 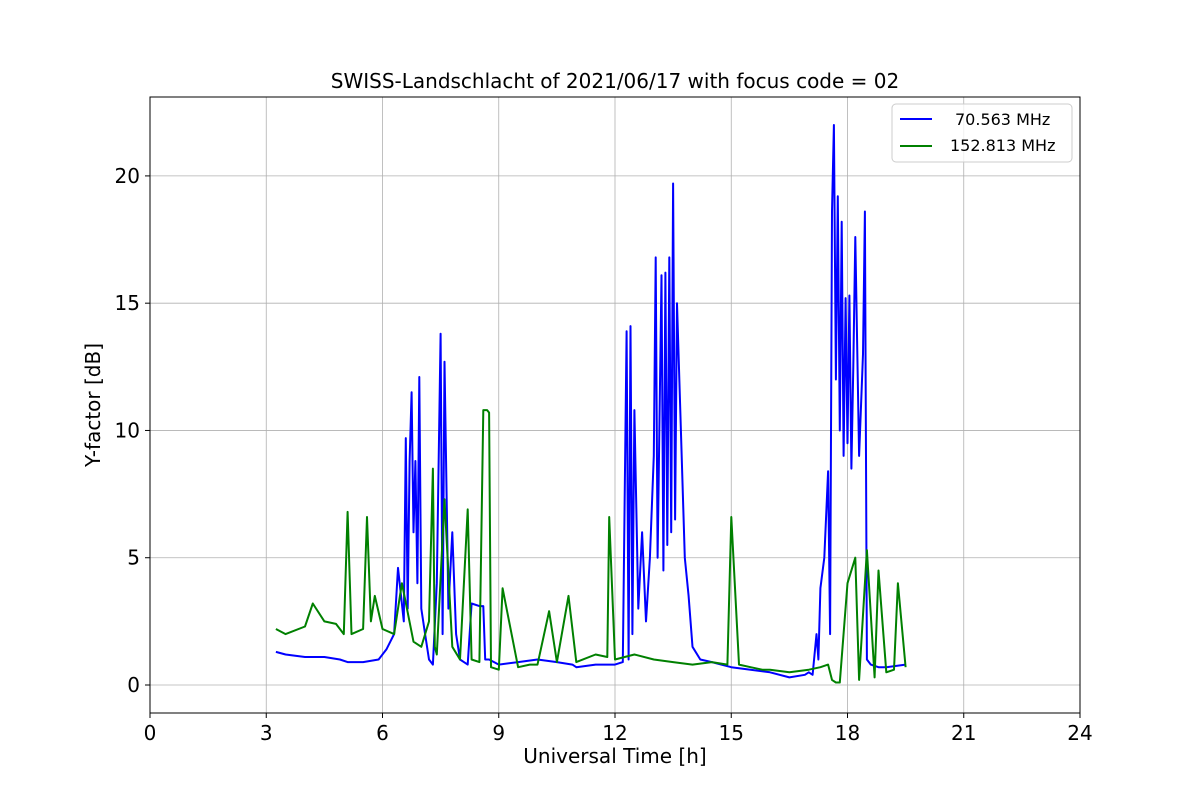 I want to click on legend-box, so click(x=982, y=133).